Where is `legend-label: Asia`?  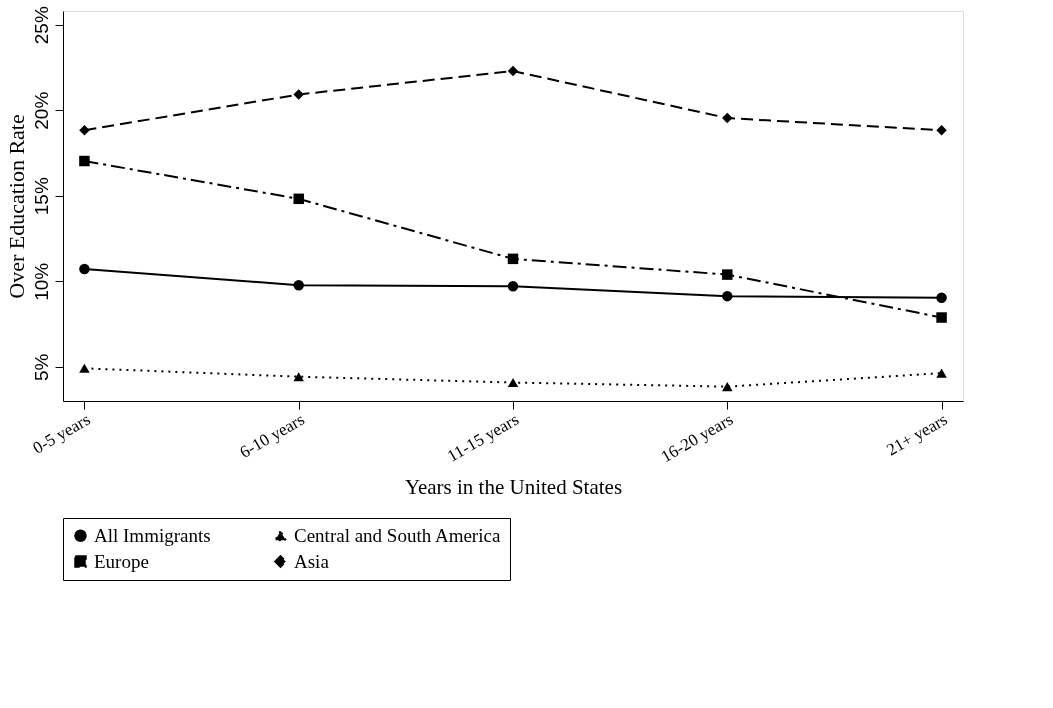
legend-label: Asia is located at coordinates (312, 561).